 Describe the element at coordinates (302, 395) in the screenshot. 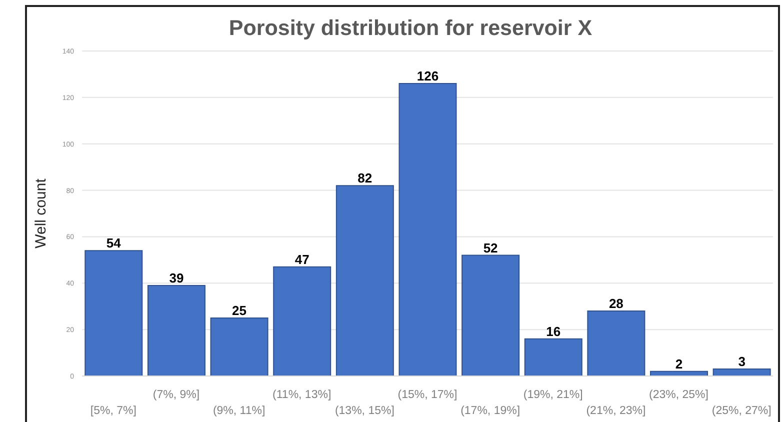

I see `x-tick-label: (11%, 13%]` at that location.